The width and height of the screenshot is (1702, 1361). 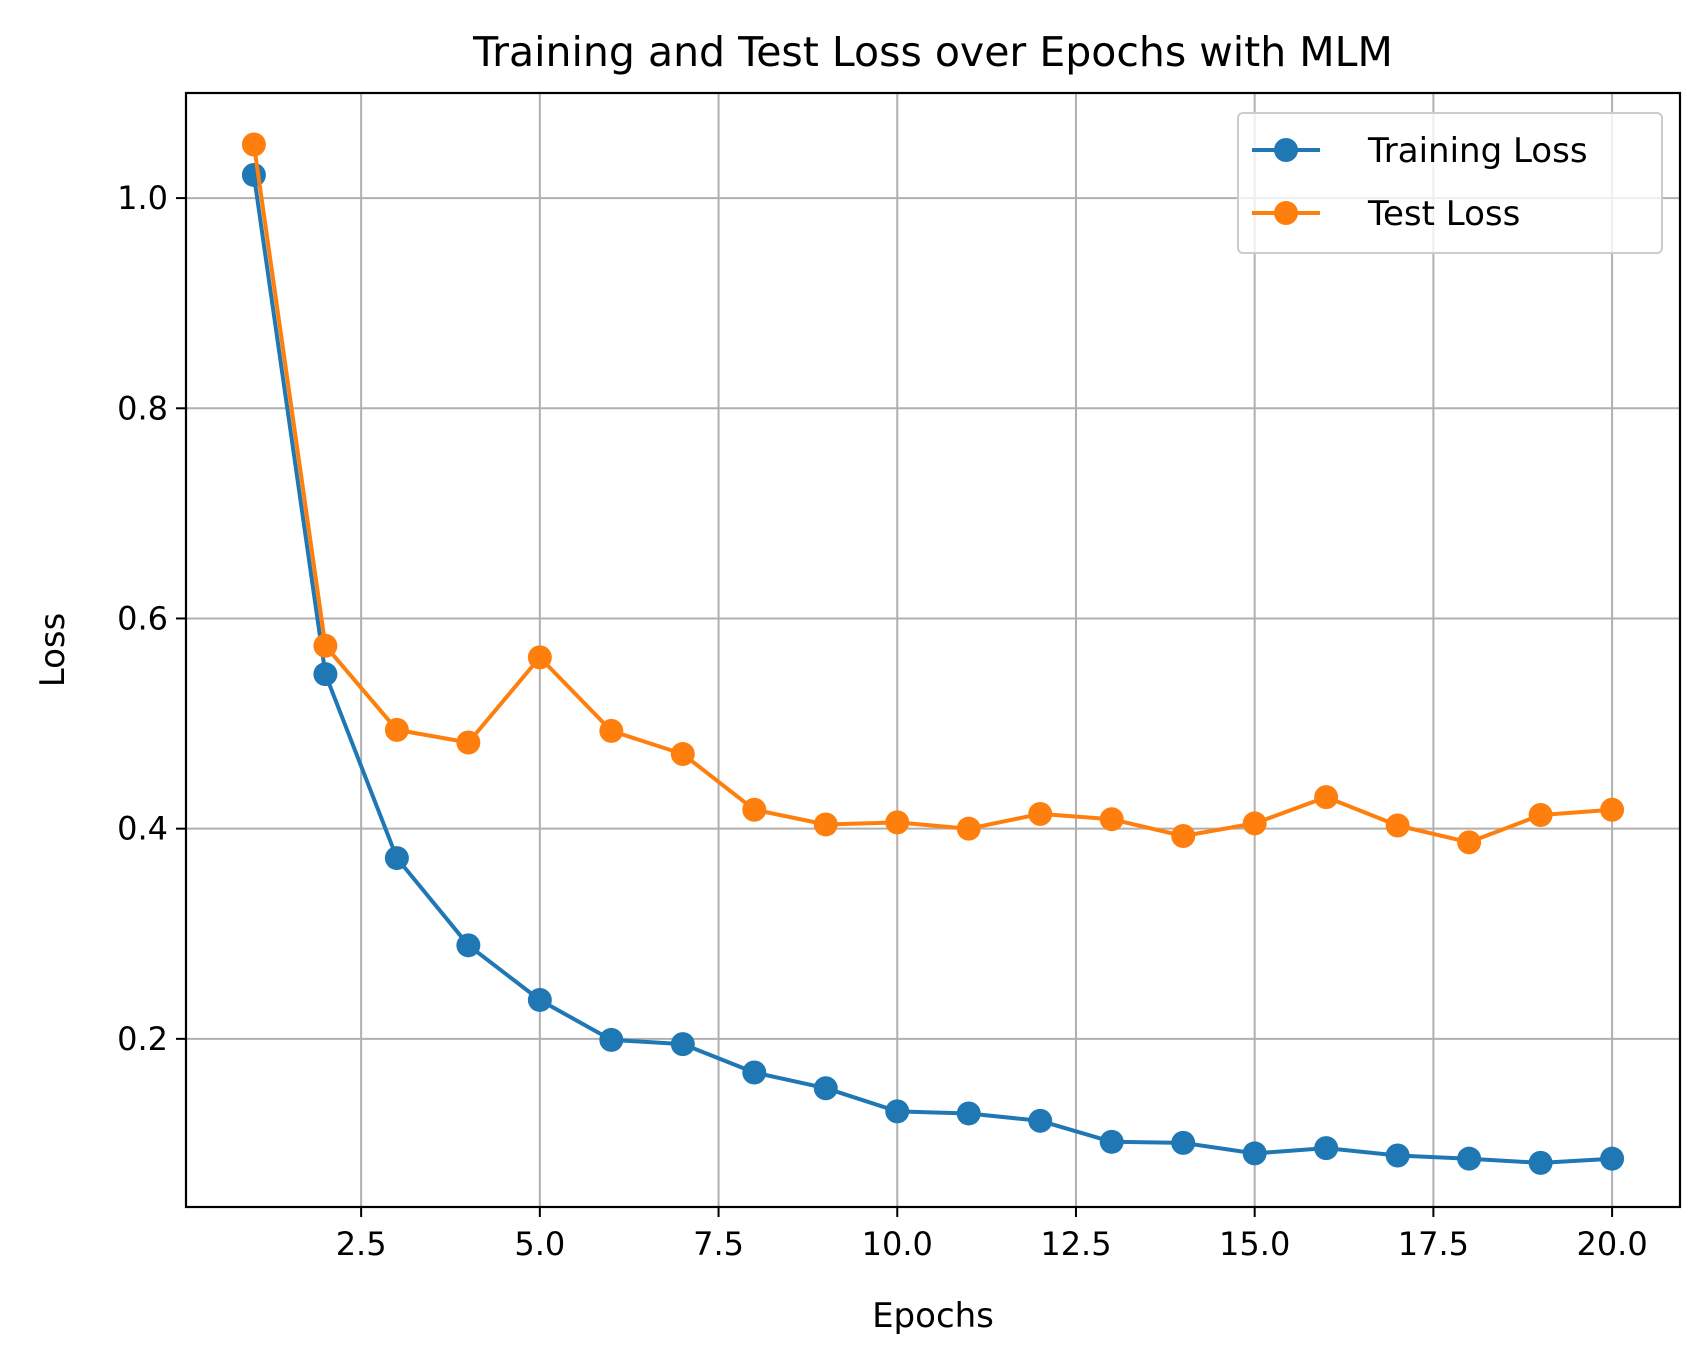 I want to click on legend-item: Training Loss, so click(x=1420, y=151).